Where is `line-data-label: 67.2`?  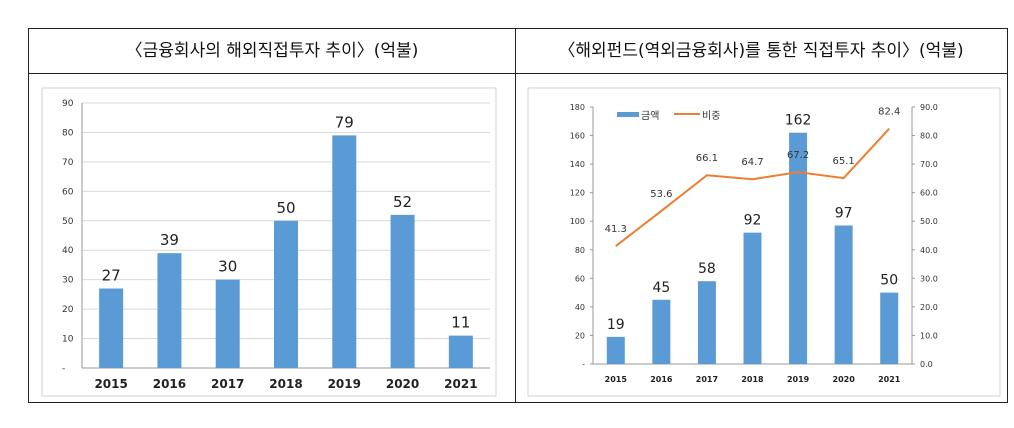 line-data-label: 67.2 is located at coordinates (798, 155).